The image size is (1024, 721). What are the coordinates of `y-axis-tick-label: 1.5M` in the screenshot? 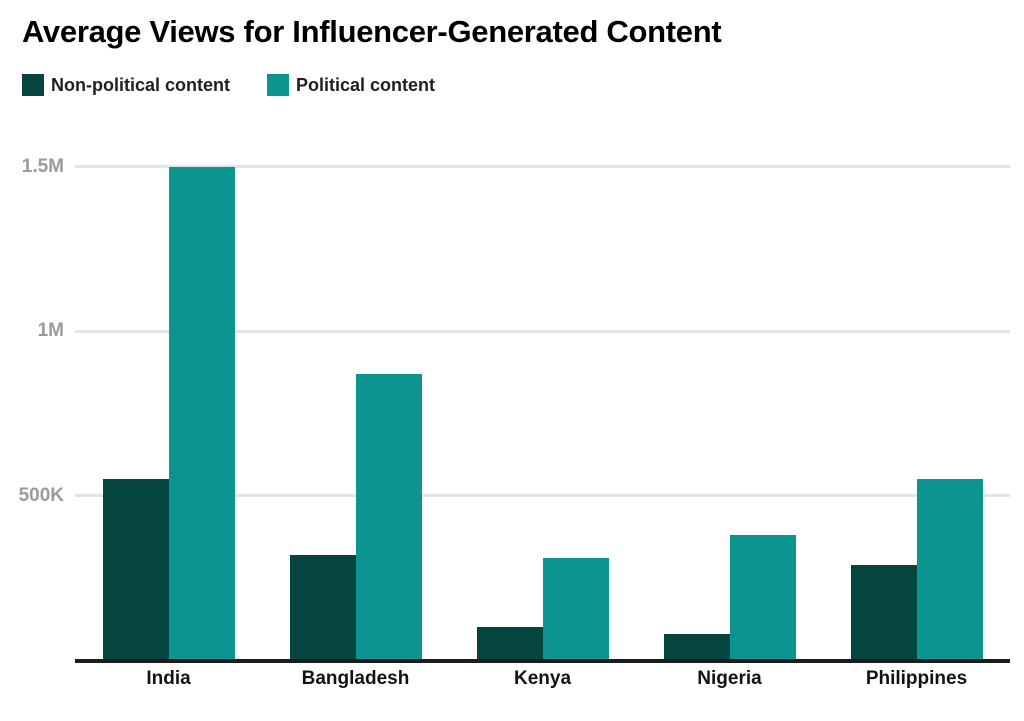 It's located at (42, 166).